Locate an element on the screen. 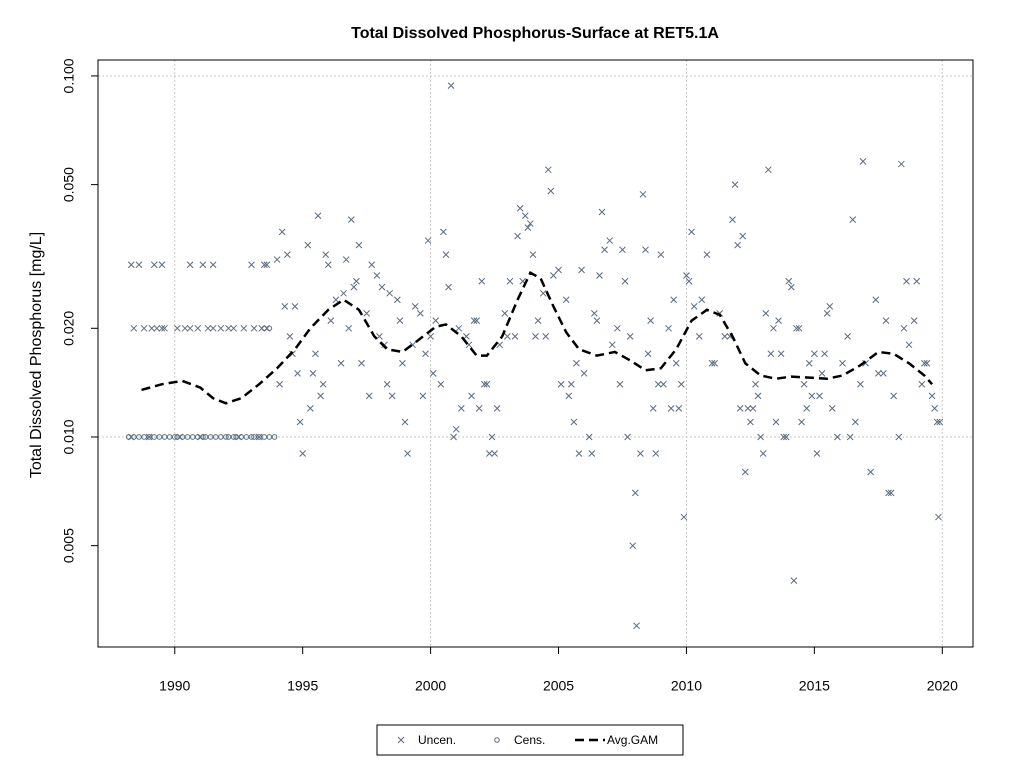 Image resolution: width=1024 pixels, height=773 pixels. legend-box is located at coordinates (530, 740).